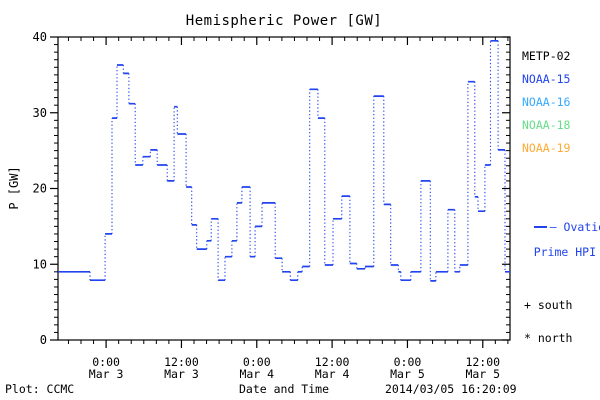 Image resolution: width=600 pixels, height=400 pixels. I want to click on north-marker-label: * north, so click(548, 338).